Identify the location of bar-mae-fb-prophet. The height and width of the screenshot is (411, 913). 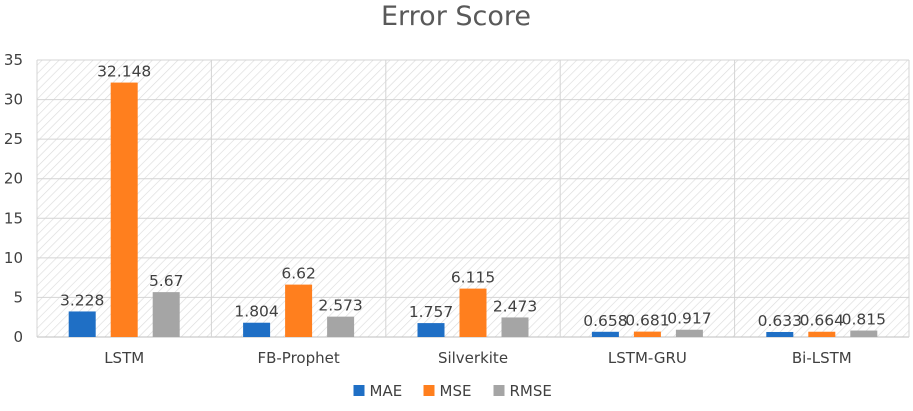
(257, 329).